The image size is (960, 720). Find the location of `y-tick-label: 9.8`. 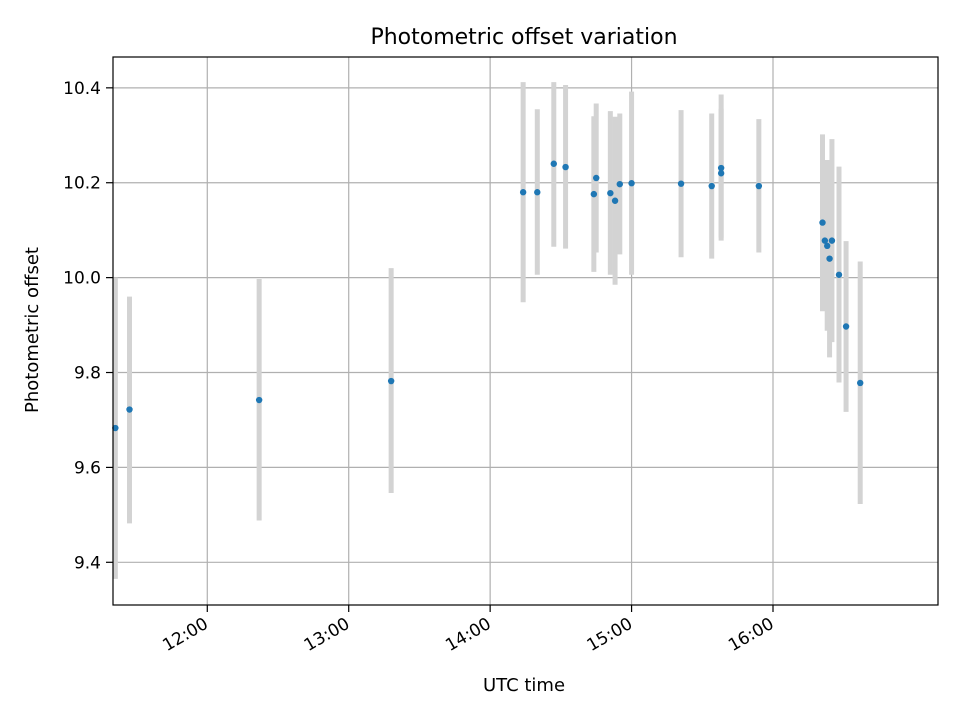

y-tick-label: 9.8 is located at coordinates (87, 374).